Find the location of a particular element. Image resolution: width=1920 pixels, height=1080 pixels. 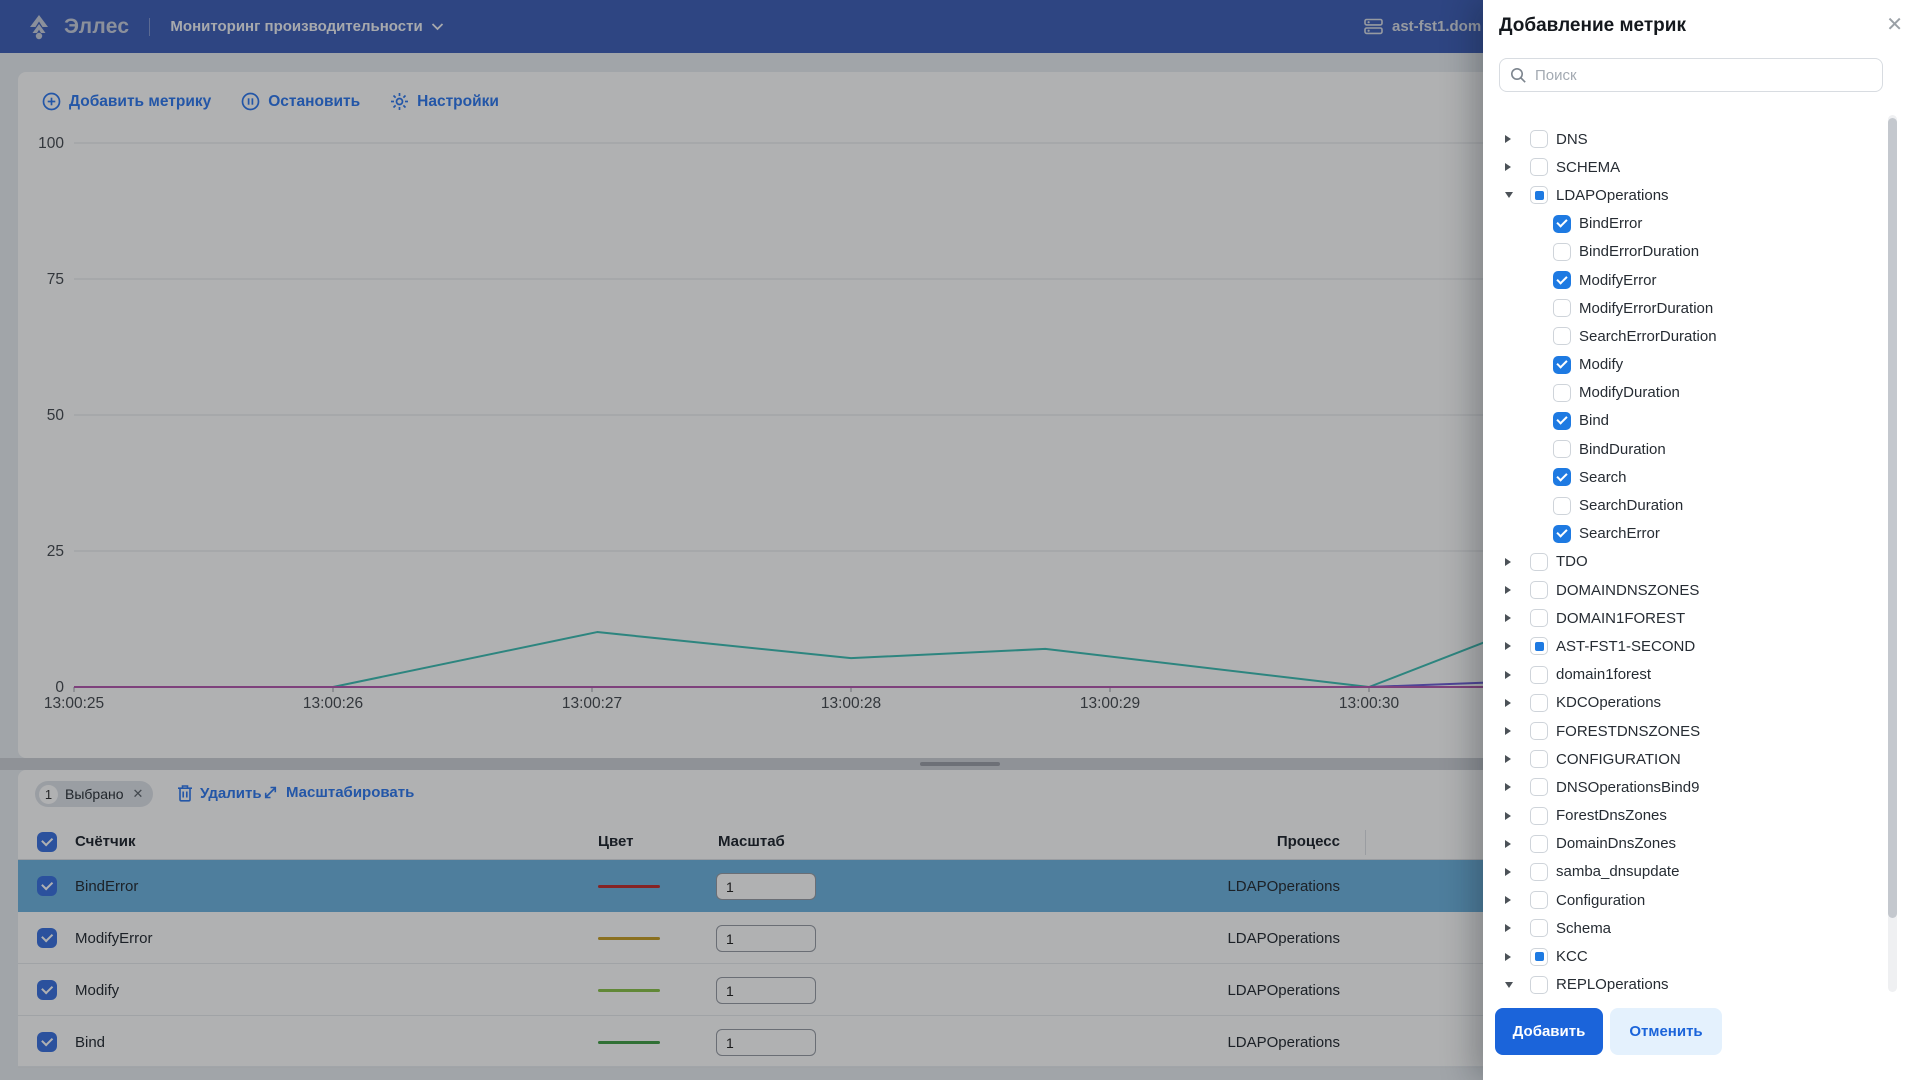

tree-item-label: DomainDnsZones is located at coordinates (1616, 844).